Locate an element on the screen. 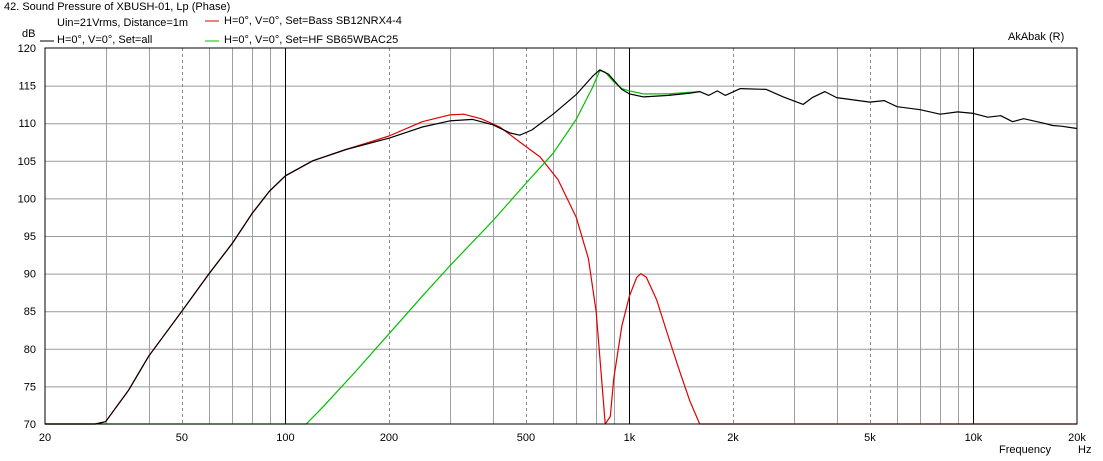 The image size is (1103, 461). y-tick-label: 95 is located at coordinates (30, 237).